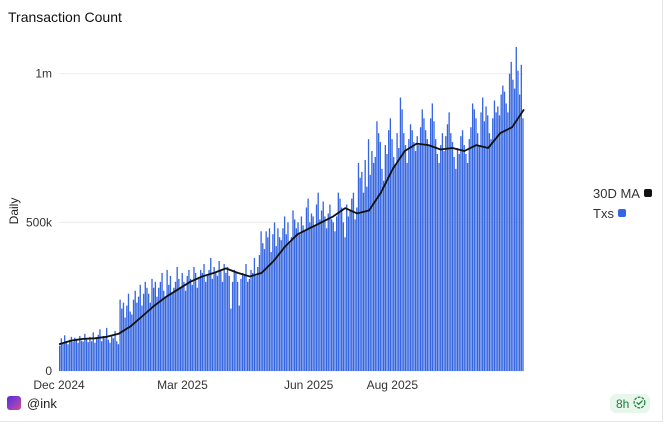 Image resolution: width=665 pixels, height=424 pixels. Describe the element at coordinates (622, 193) in the screenshot. I see `legend-item-ma: 30D MA` at that location.